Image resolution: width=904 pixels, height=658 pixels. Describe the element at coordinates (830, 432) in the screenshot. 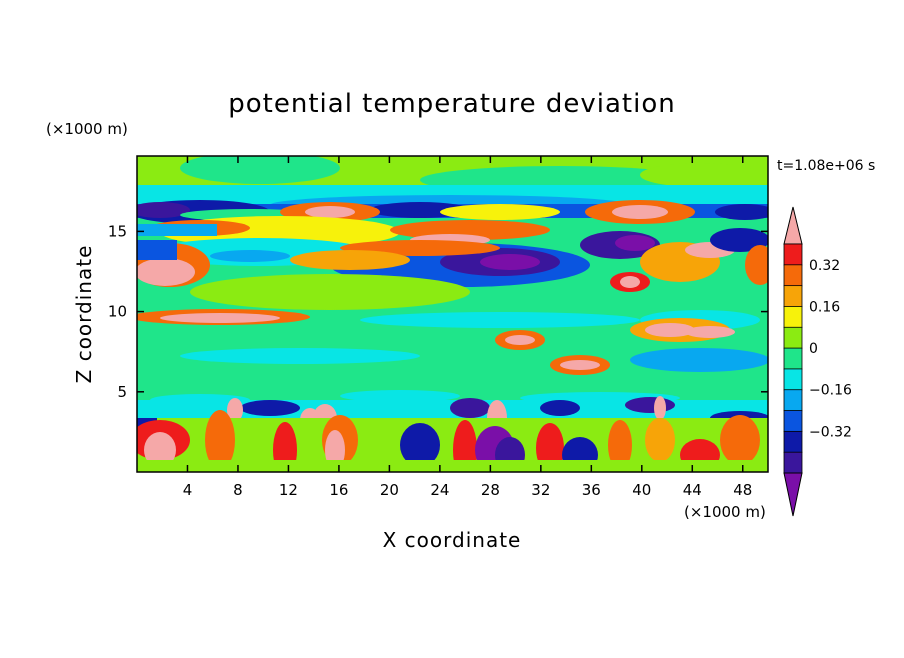

I see `colorbar-label: −0.32` at that location.